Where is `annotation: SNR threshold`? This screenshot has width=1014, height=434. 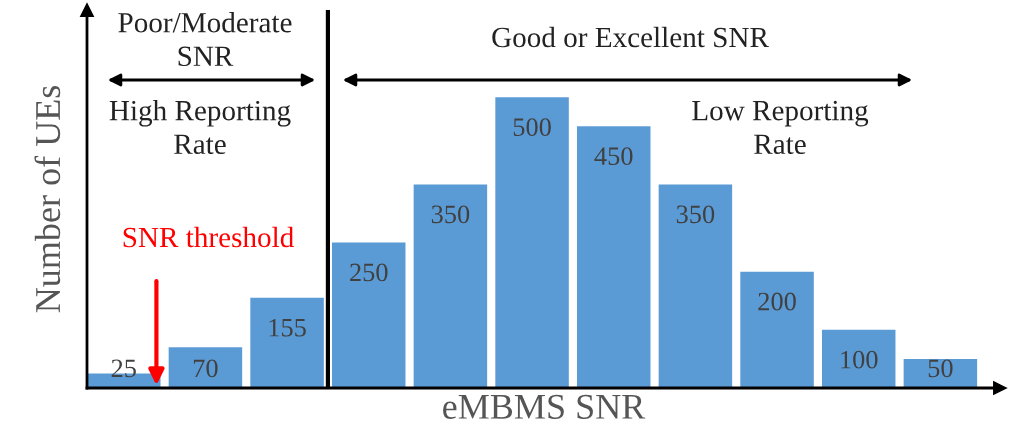 annotation: SNR threshold is located at coordinates (208, 237).